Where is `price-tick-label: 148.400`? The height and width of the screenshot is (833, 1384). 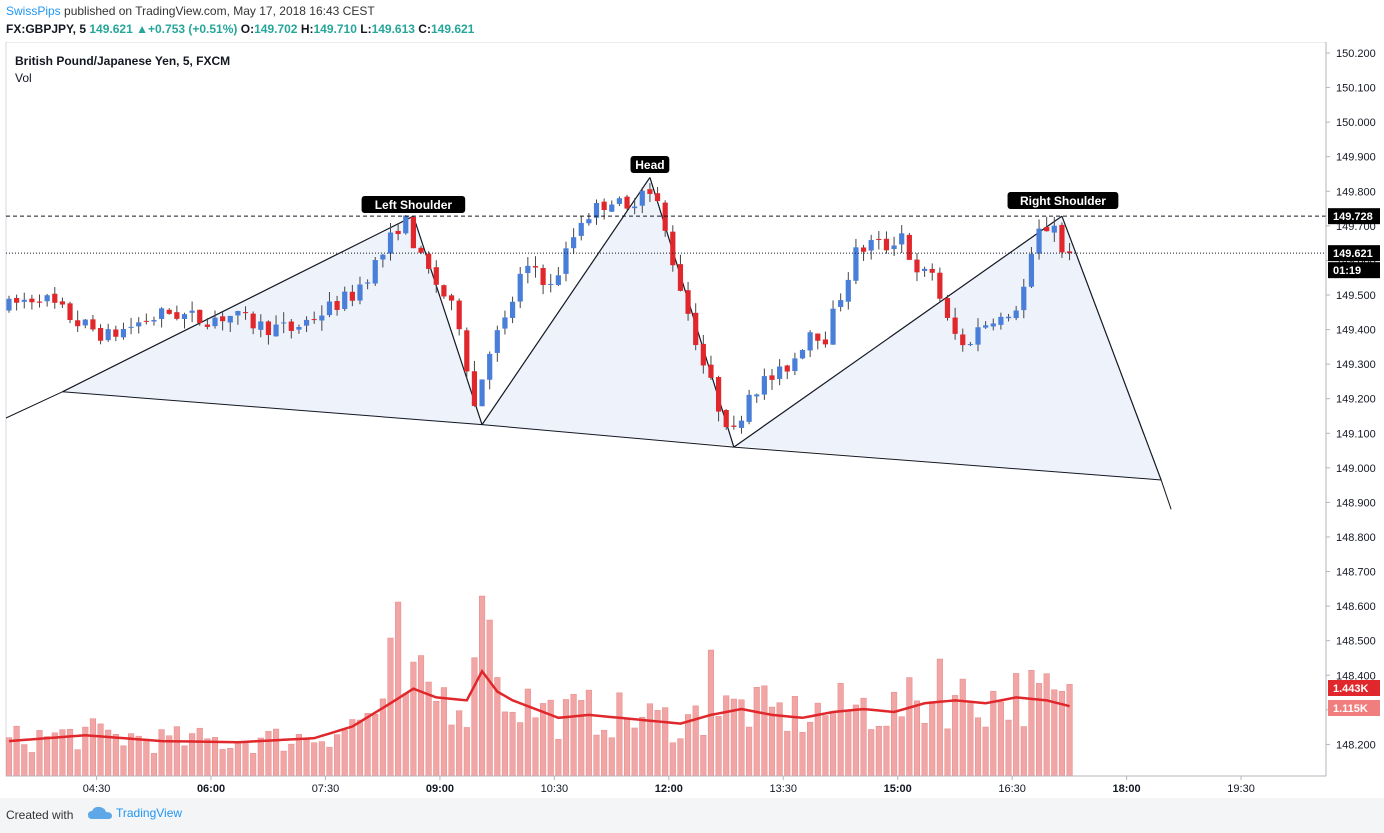
price-tick-label: 148.400 is located at coordinates (1356, 676).